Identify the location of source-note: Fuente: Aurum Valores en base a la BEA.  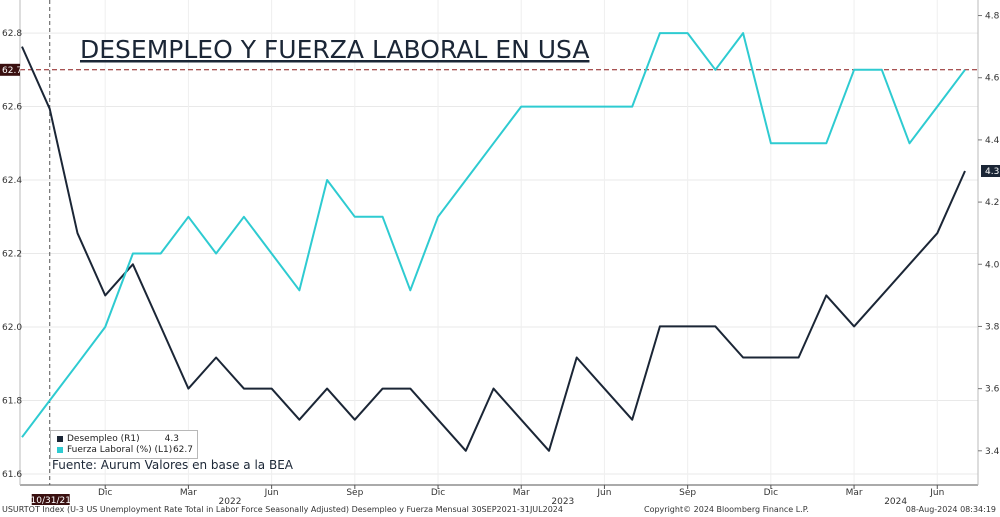
(172, 465).